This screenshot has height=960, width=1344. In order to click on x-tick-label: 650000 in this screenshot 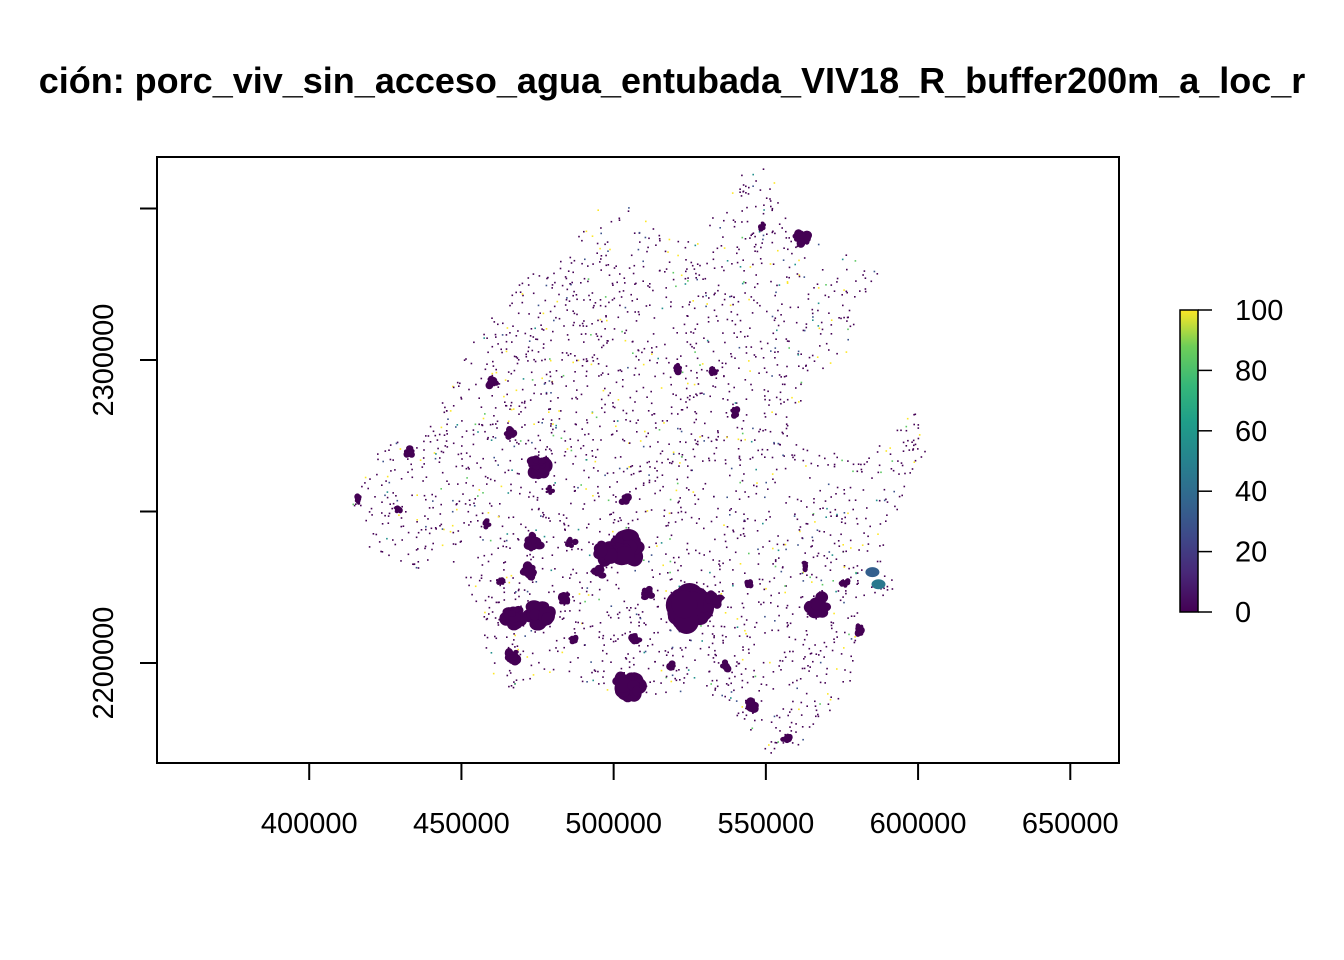, I will do `click(1070, 824)`.